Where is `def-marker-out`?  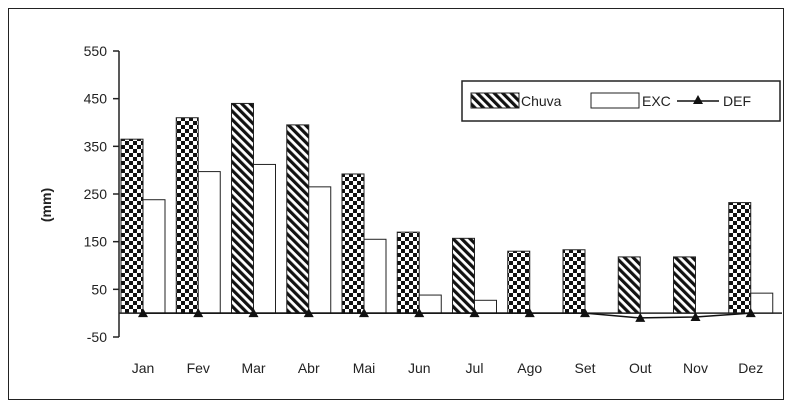
def-marker-out is located at coordinates (640, 317).